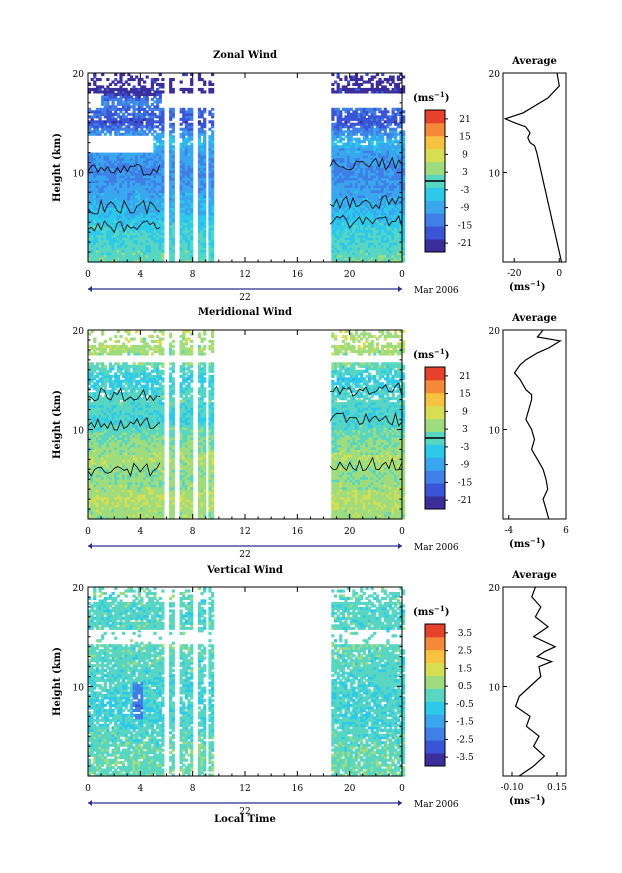 This screenshot has height=873, width=622. I want to click on colorbar-tick-label: 15, so click(465, 138).